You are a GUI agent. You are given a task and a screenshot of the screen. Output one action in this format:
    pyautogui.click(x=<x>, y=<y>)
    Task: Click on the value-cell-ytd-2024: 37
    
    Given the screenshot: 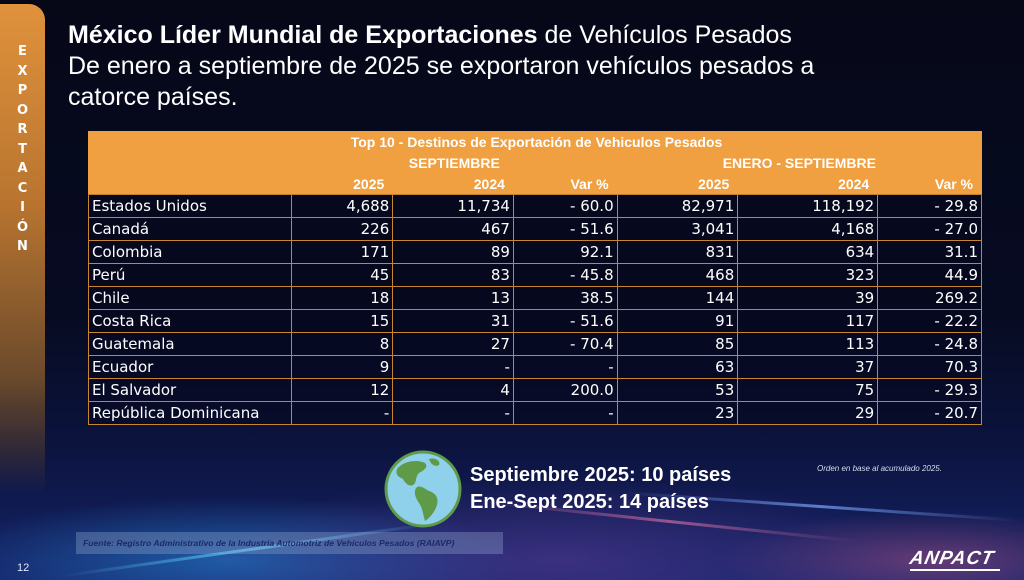 What is the action you would take?
    pyautogui.click(x=808, y=367)
    